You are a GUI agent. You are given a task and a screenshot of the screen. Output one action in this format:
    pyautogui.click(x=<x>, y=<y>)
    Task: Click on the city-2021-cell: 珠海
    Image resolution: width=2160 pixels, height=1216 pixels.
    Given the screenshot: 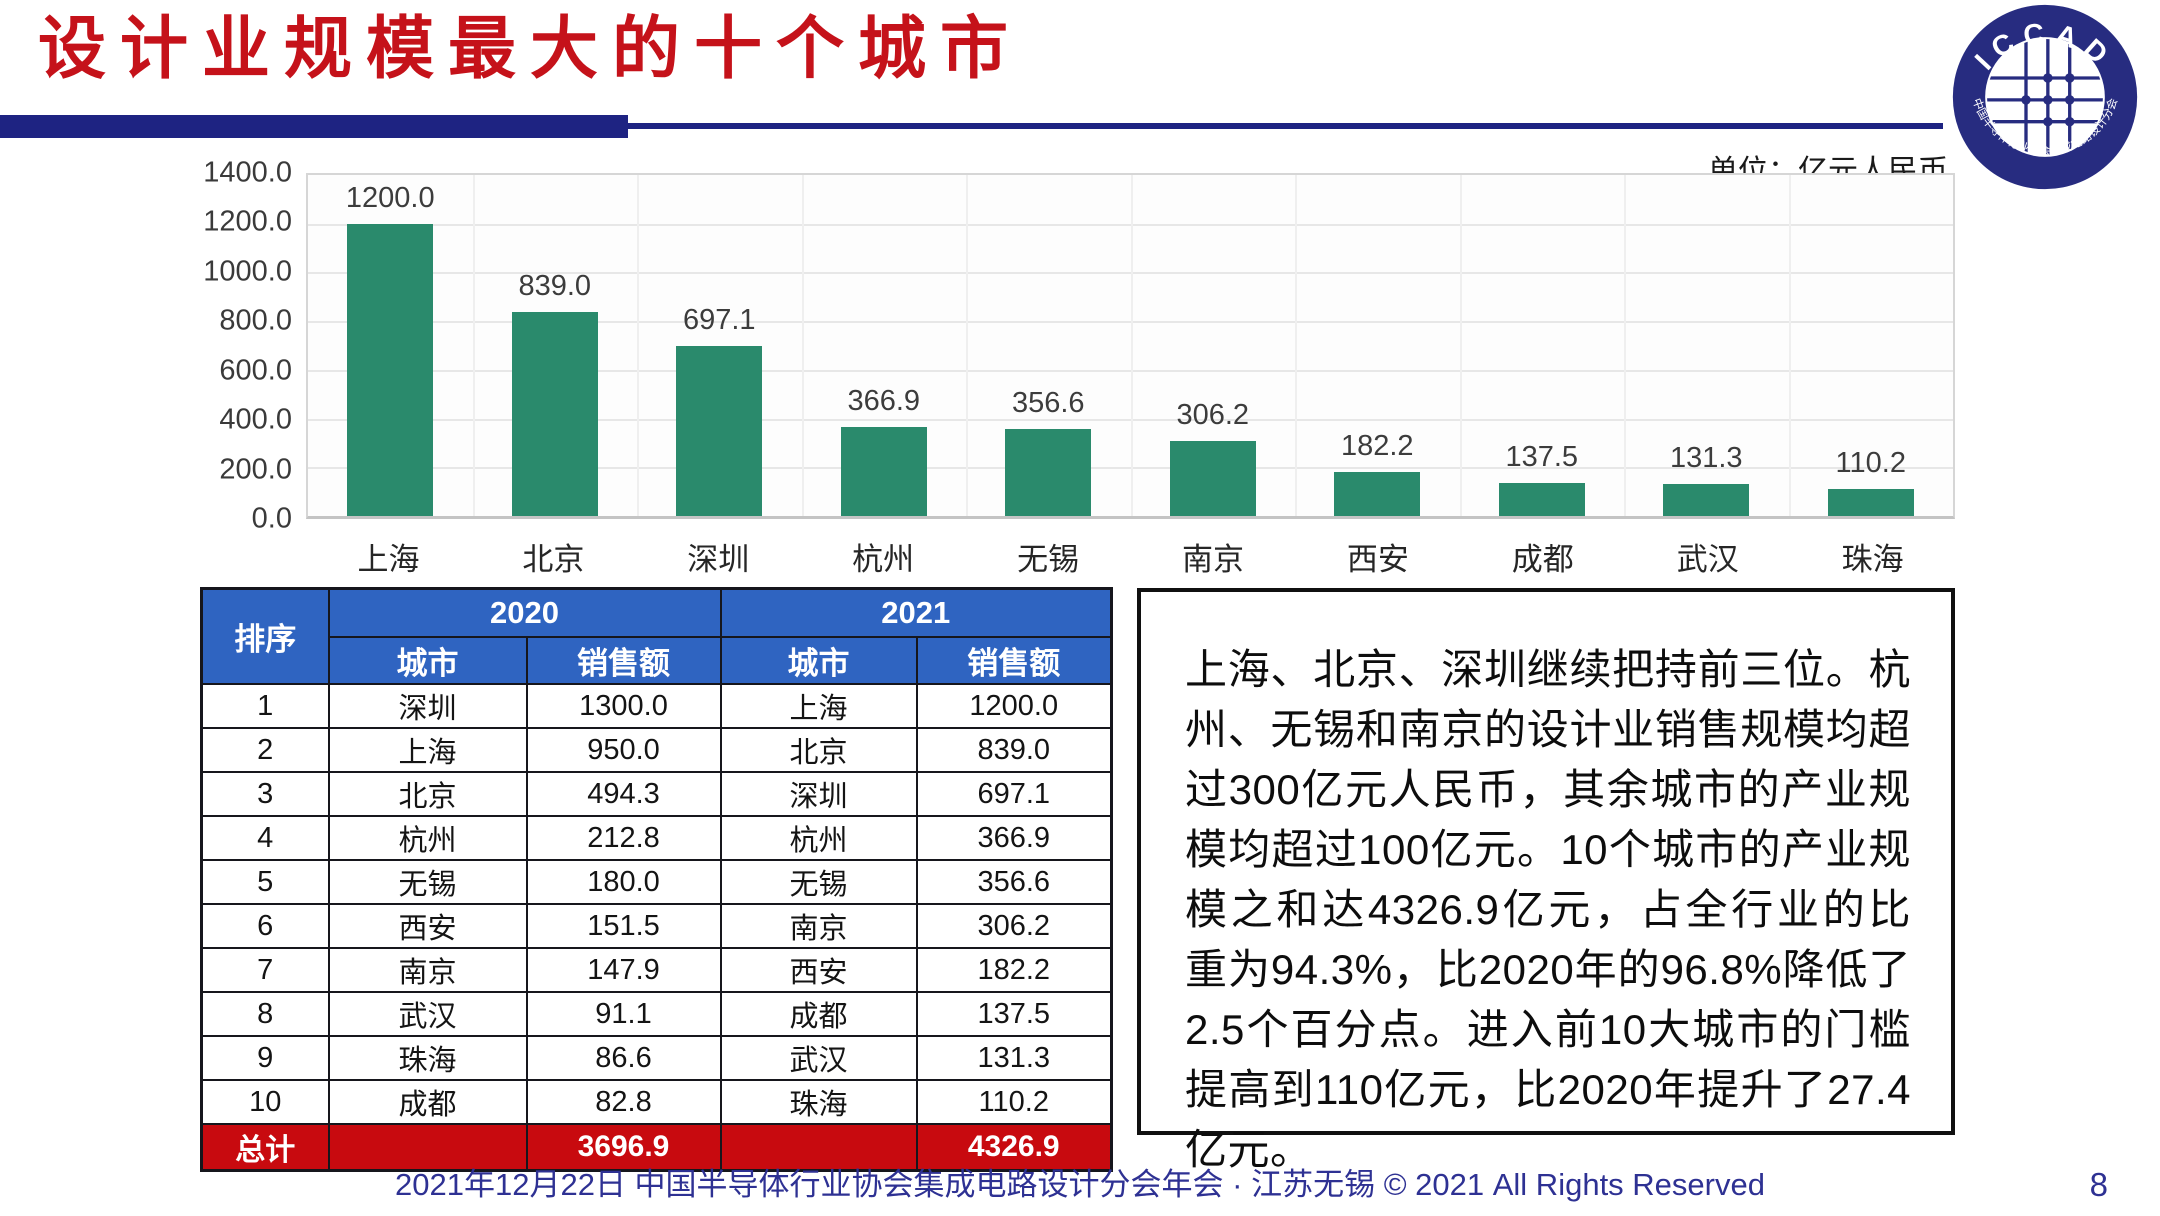 What is the action you would take?
    pyautogui.click(x=818, y=1102)
    